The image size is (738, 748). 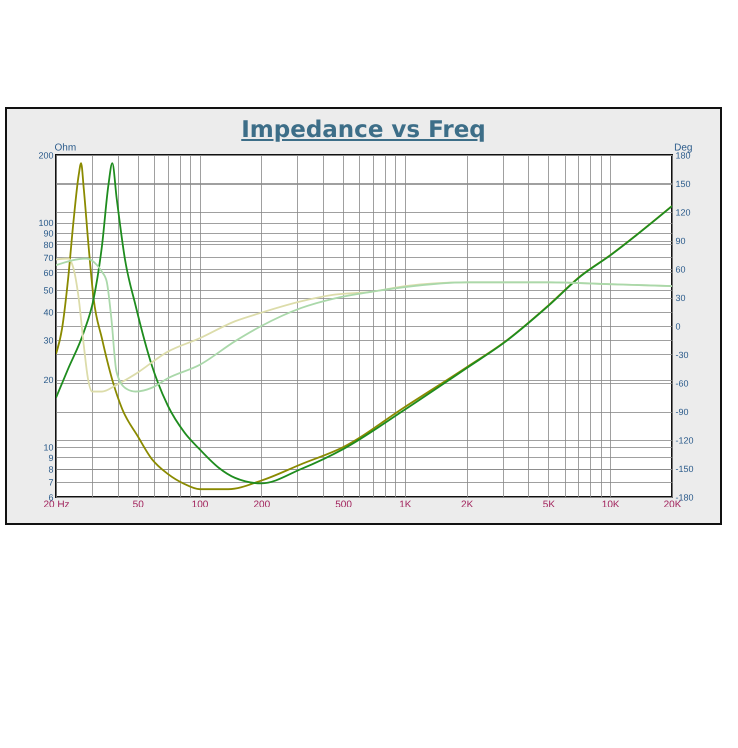 What do you see at coordinates (683, 213) in the screenshot?
I see `y2-tick-label: 120` at bounding box center [683, 213].